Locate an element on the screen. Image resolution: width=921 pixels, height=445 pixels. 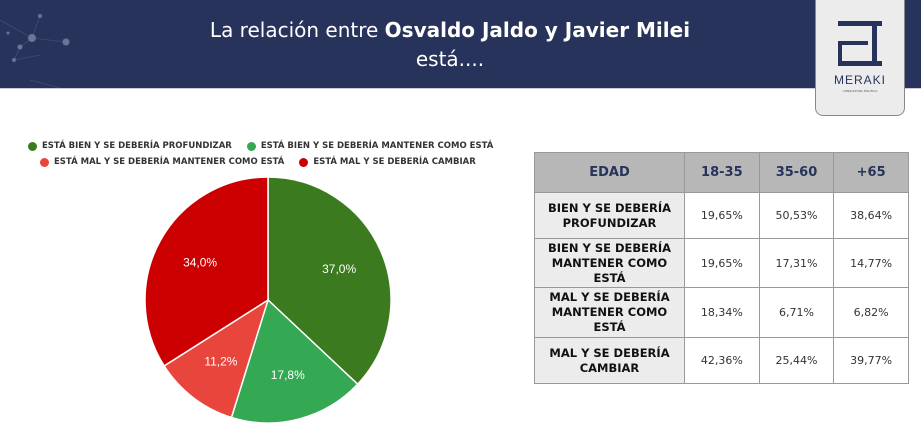
legend-item: ESTÁ MAL Y SE DEBERÍA CAMBIAR is located at coordinates (387, 162).